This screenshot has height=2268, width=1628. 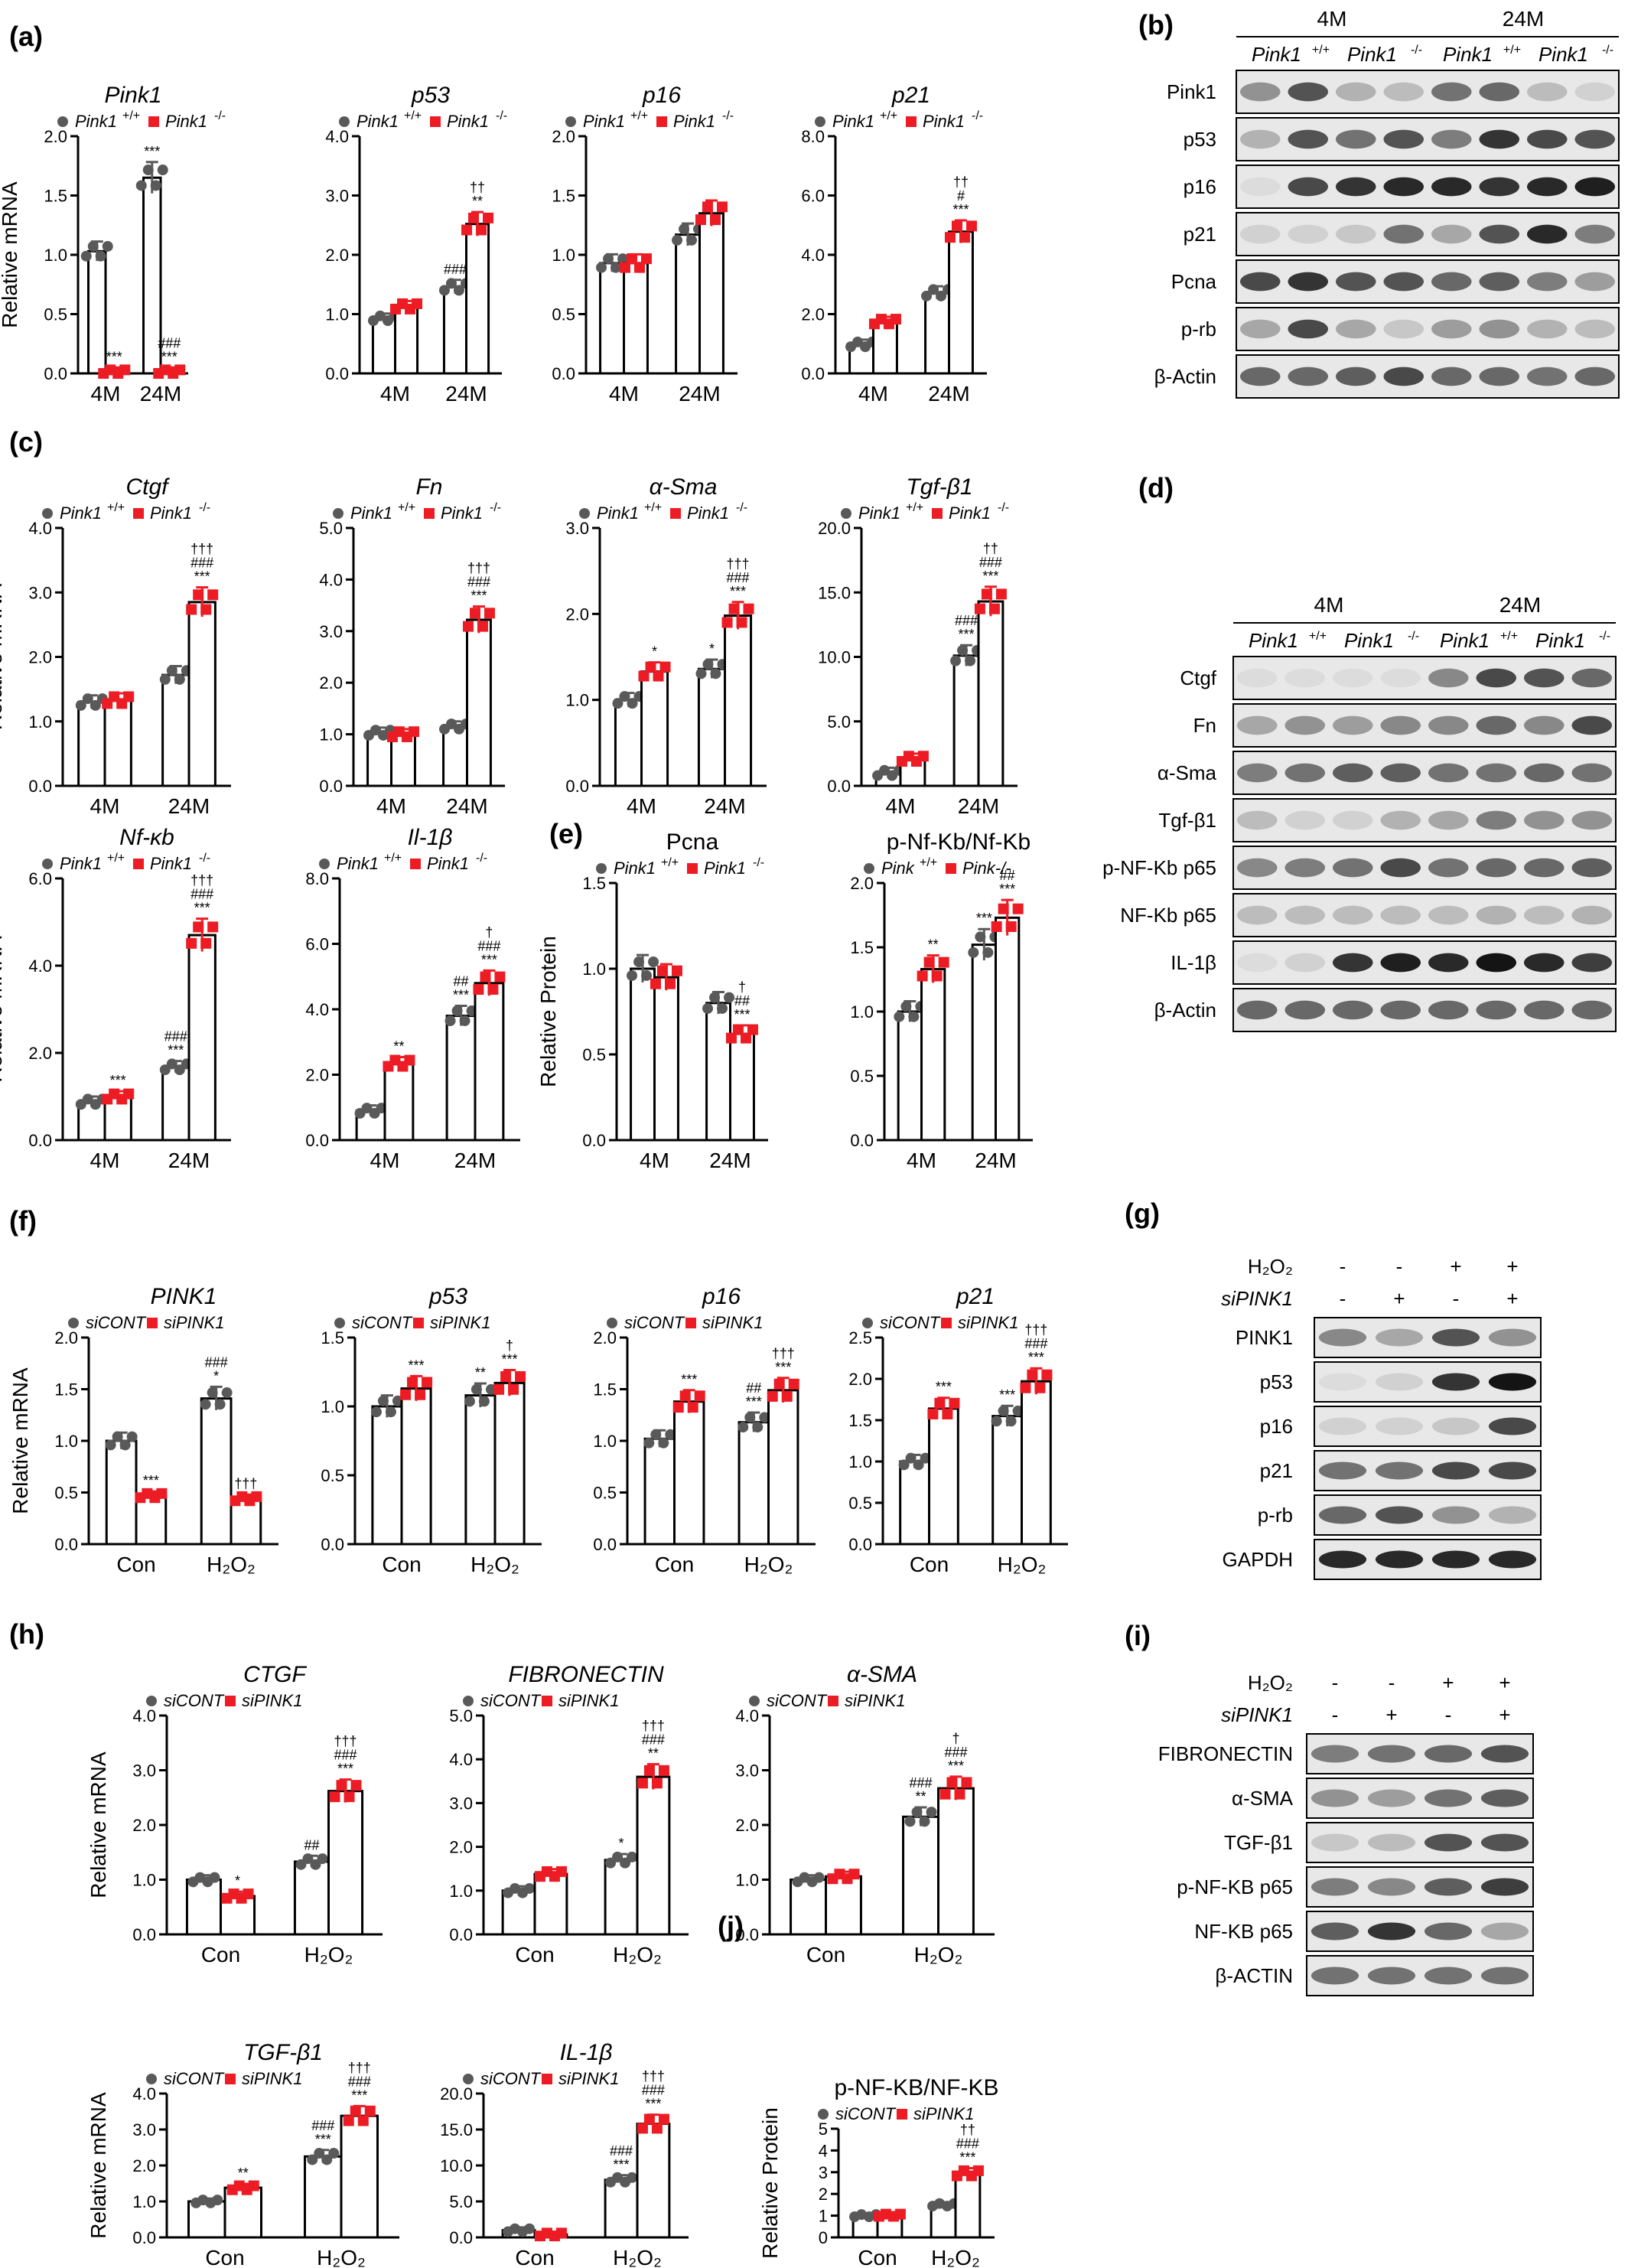 What do you see at coordinates (1187, 820) in the screenshot?
I see `blot-row-label: Tgf-β1` at bounding box center [1187, 820].